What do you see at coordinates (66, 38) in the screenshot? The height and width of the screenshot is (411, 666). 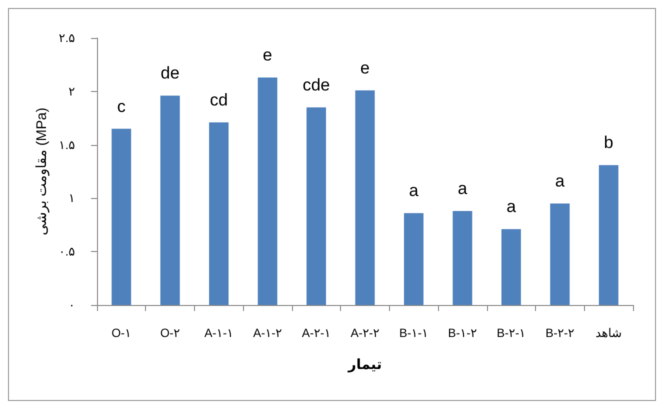 I see `y-tick-label: ۲.۵` at bounding box center [66, 38].